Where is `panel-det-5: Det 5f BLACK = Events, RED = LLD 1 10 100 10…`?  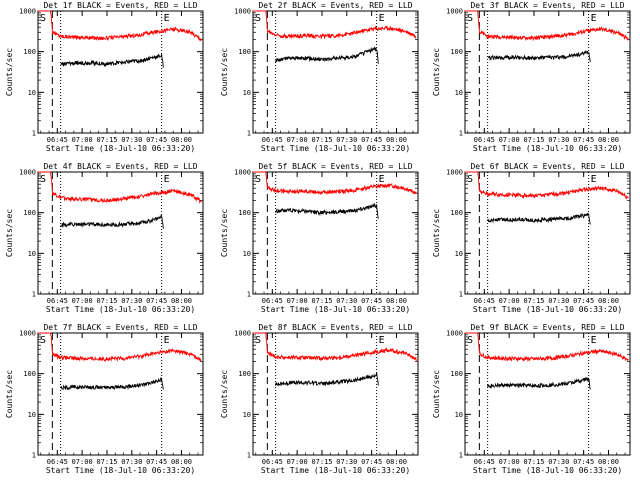
panel-det-5: Det 5f BLACK = Events, RED = LLD 1 10 100 10… is located at coordinates (319, 238).